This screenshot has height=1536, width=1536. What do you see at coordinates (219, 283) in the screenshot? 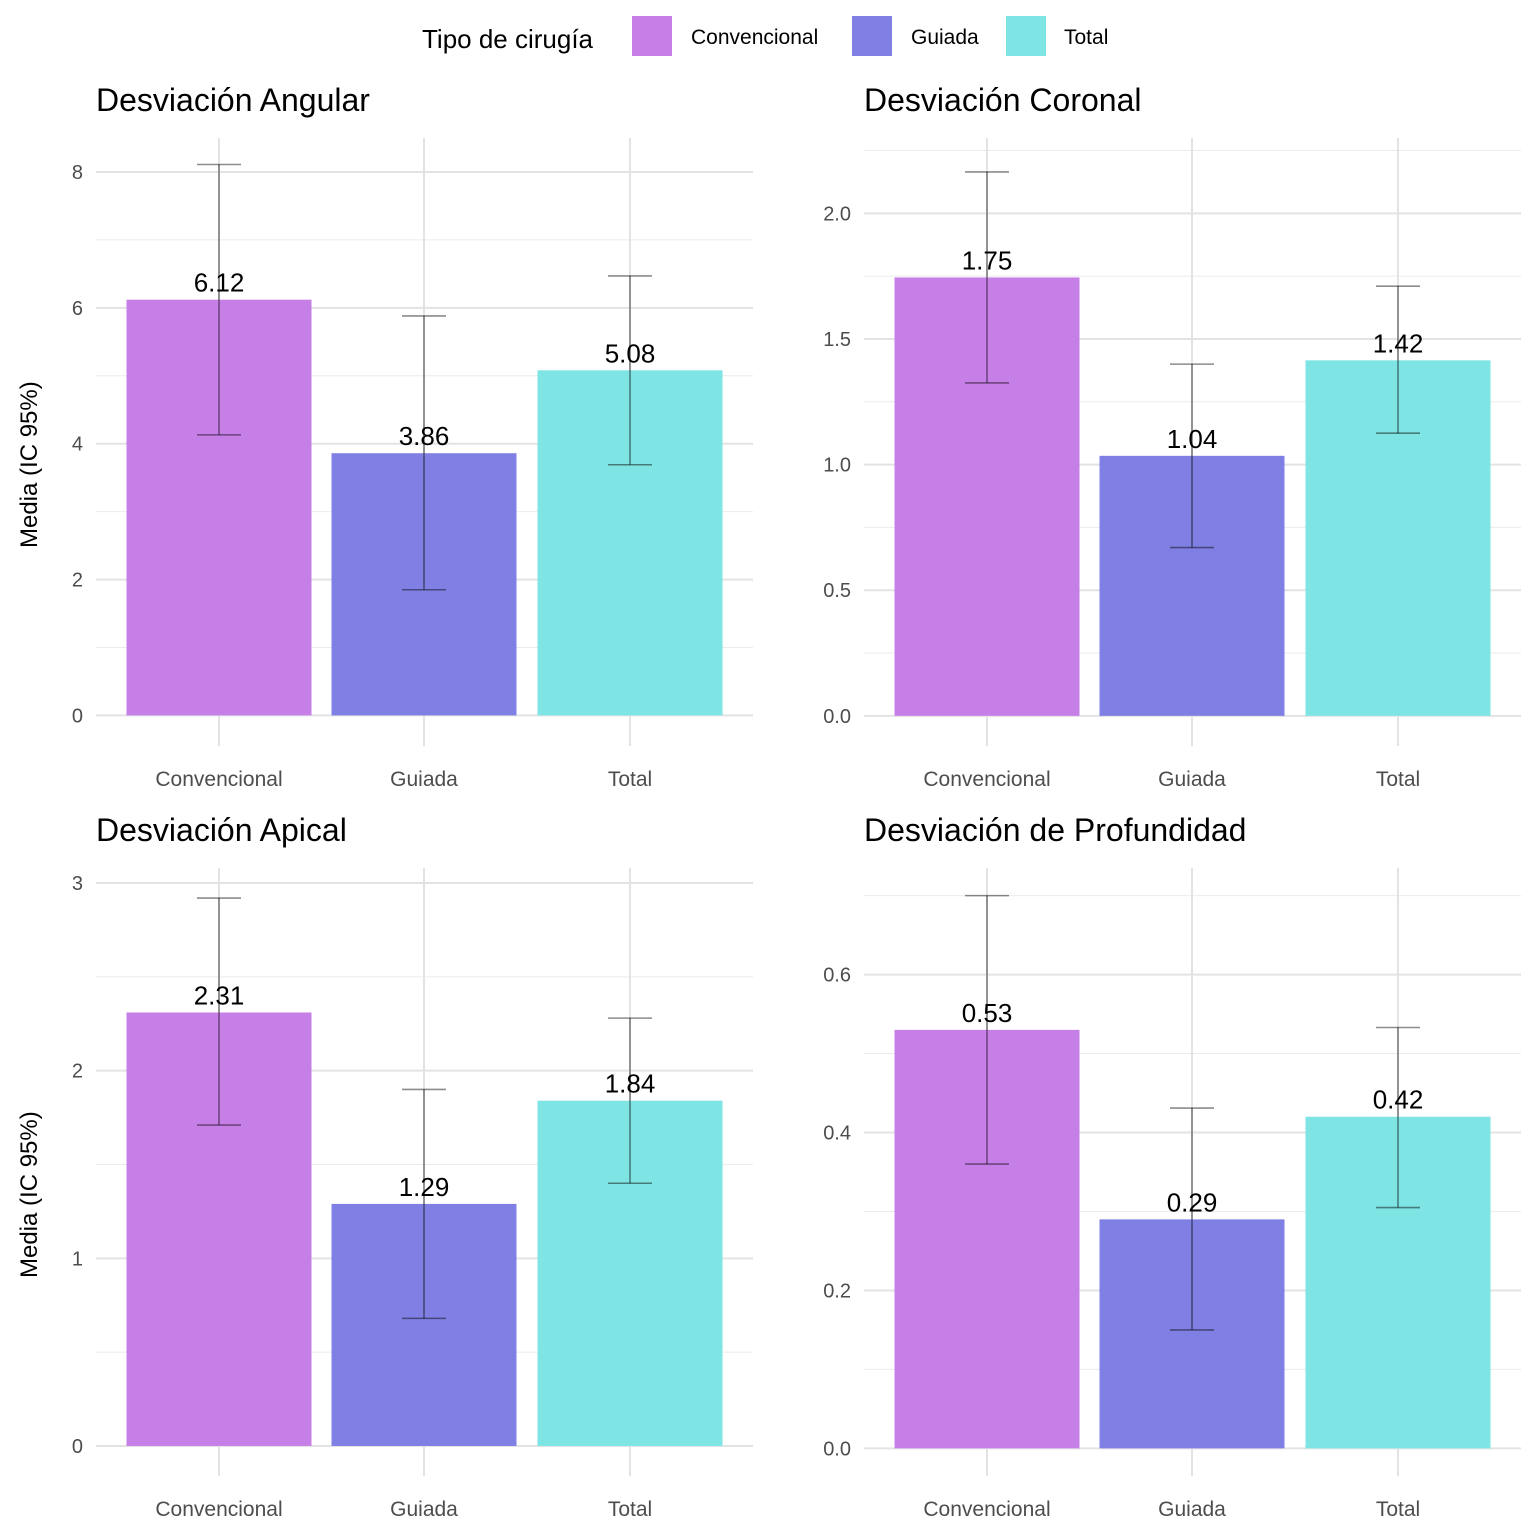
I see `value-label: 6.12` at bounding box center [219, 283].